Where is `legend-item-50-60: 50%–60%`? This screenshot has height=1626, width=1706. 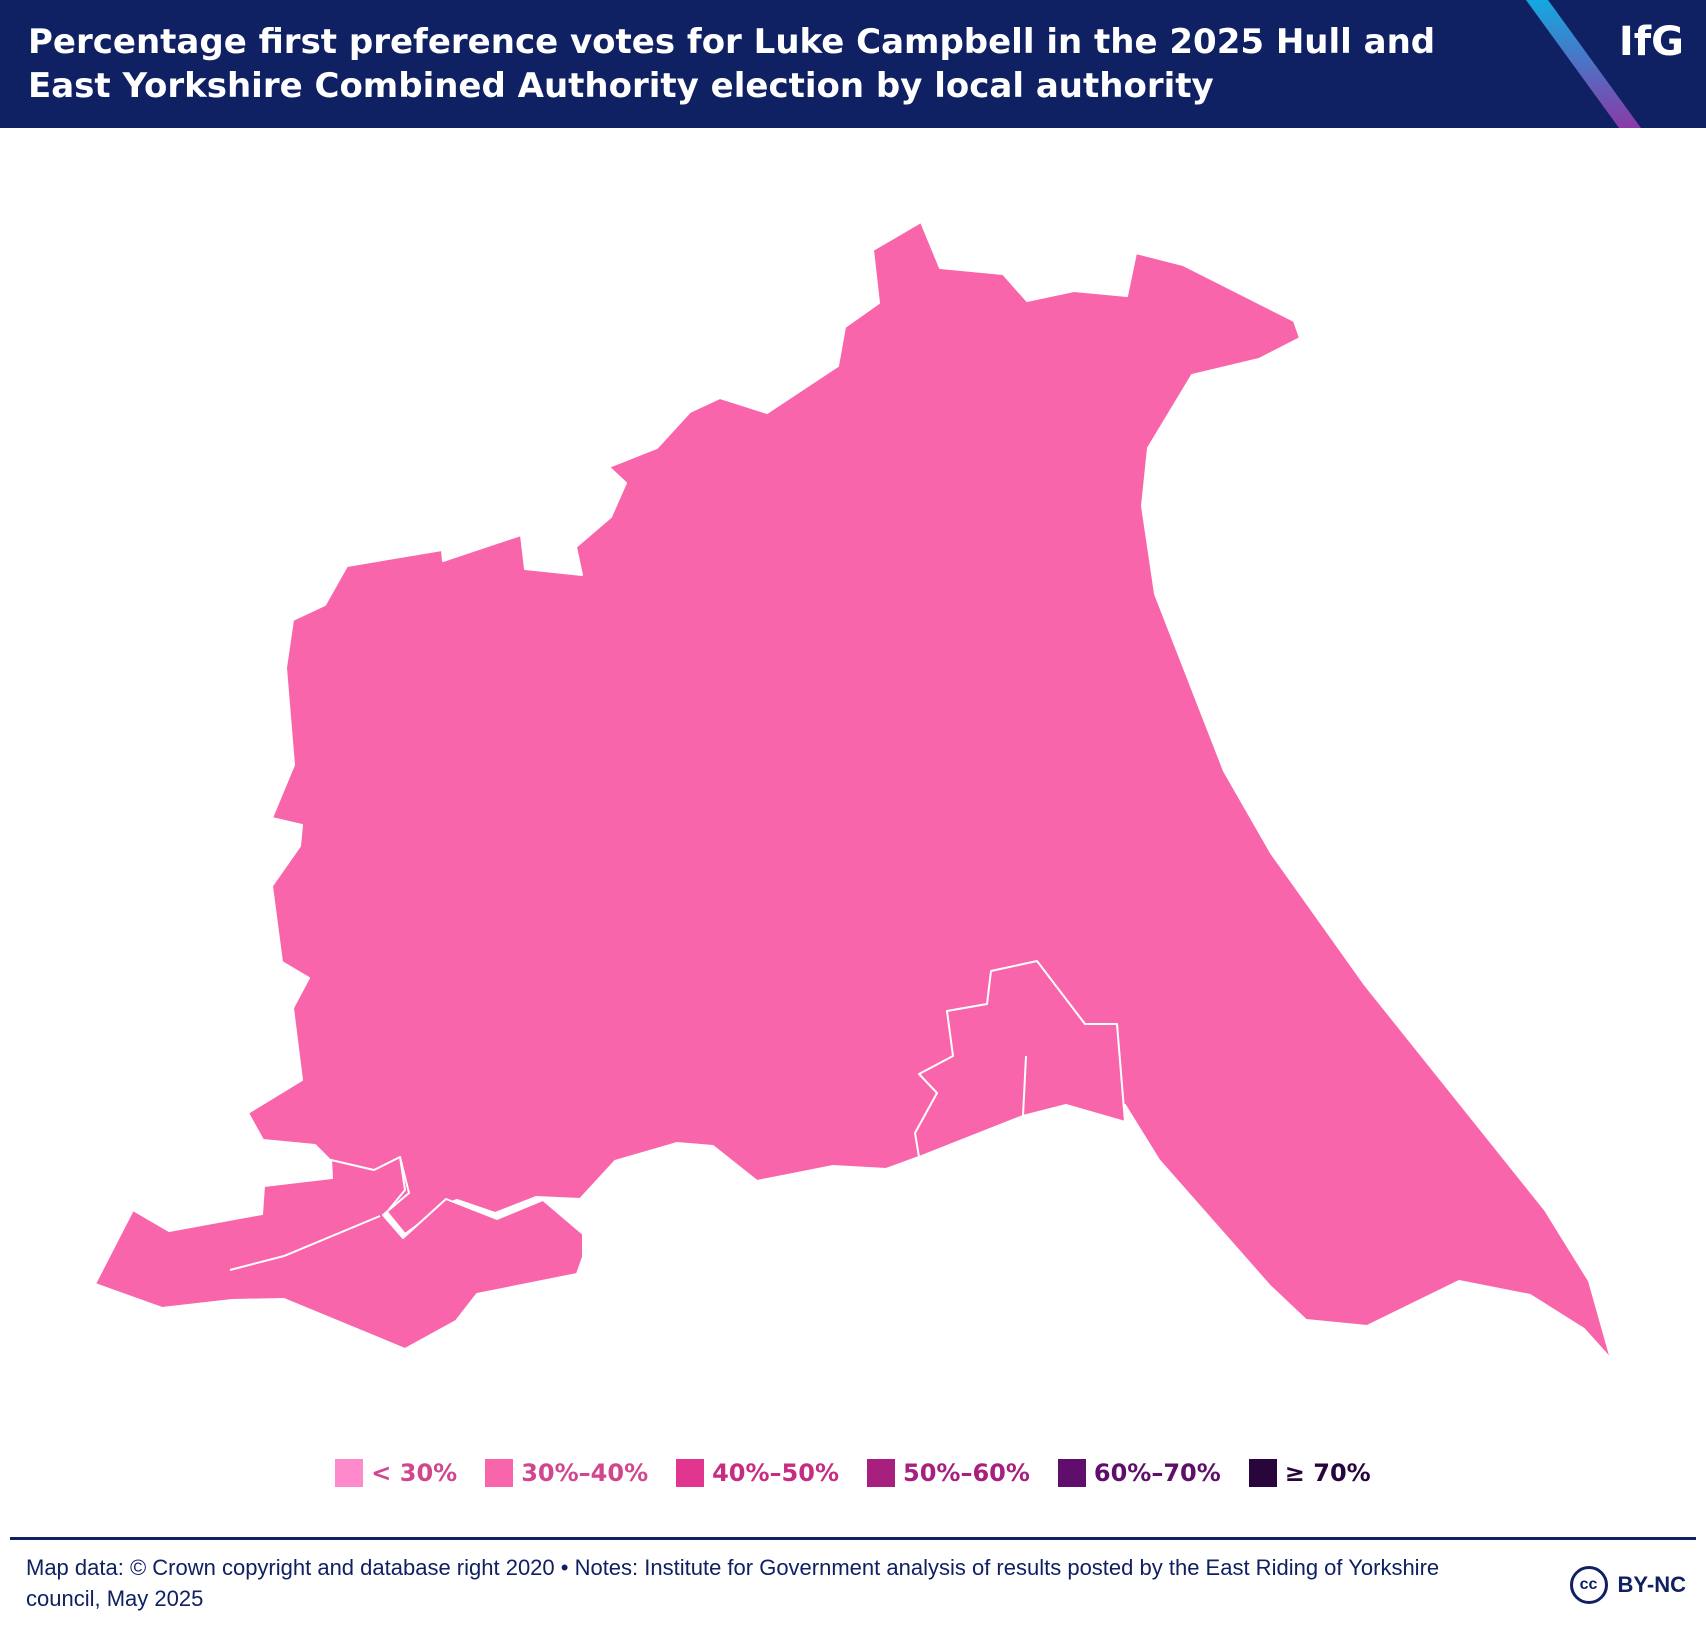
legend-item-50-60: 50%–60% is located at coordinates (948, 1473).